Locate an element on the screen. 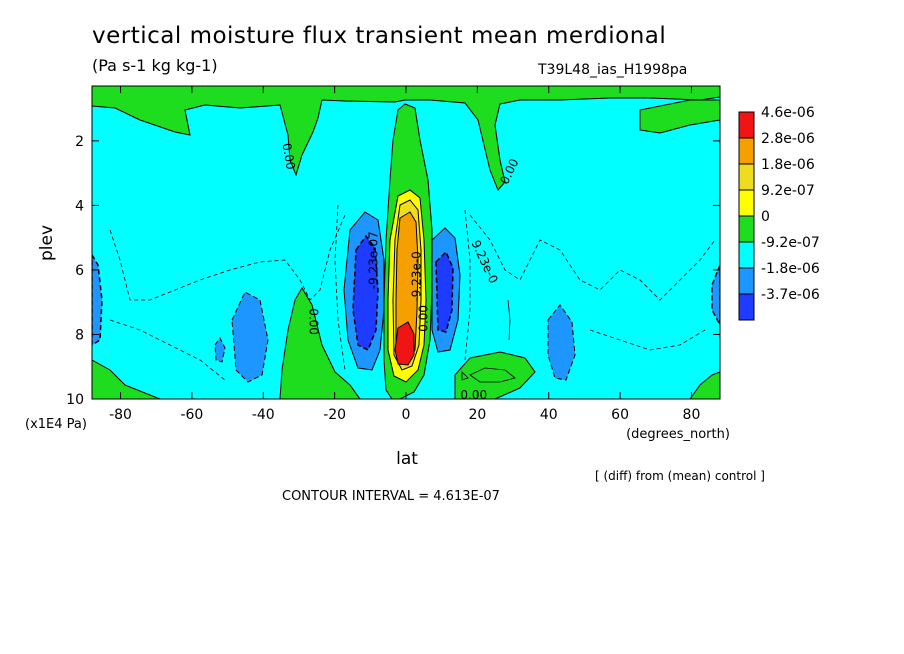  x-tick-label: 20 is located at coordinates (477, 415).